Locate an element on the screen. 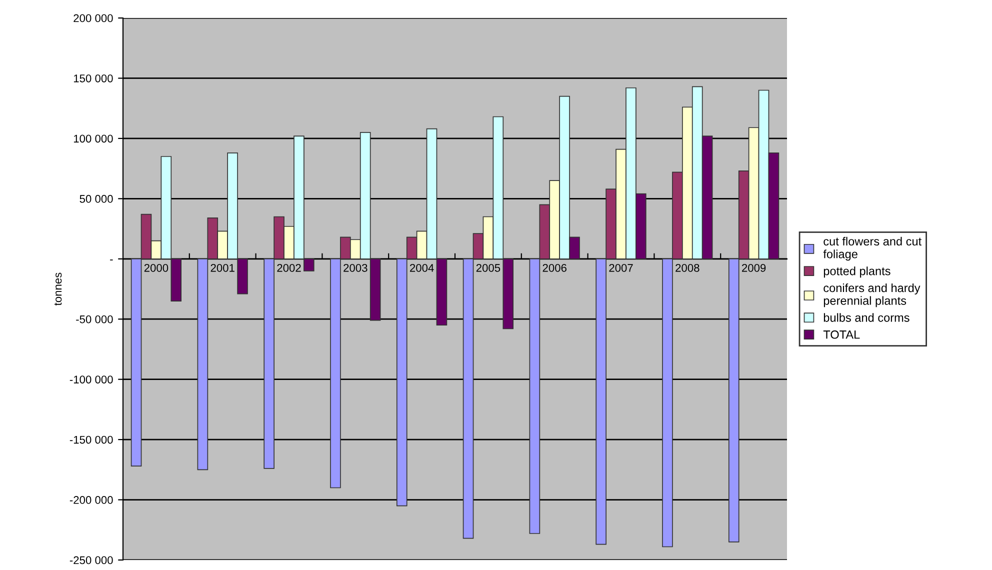  x-tick-label: 2006 is located at coordinates (554, 268).